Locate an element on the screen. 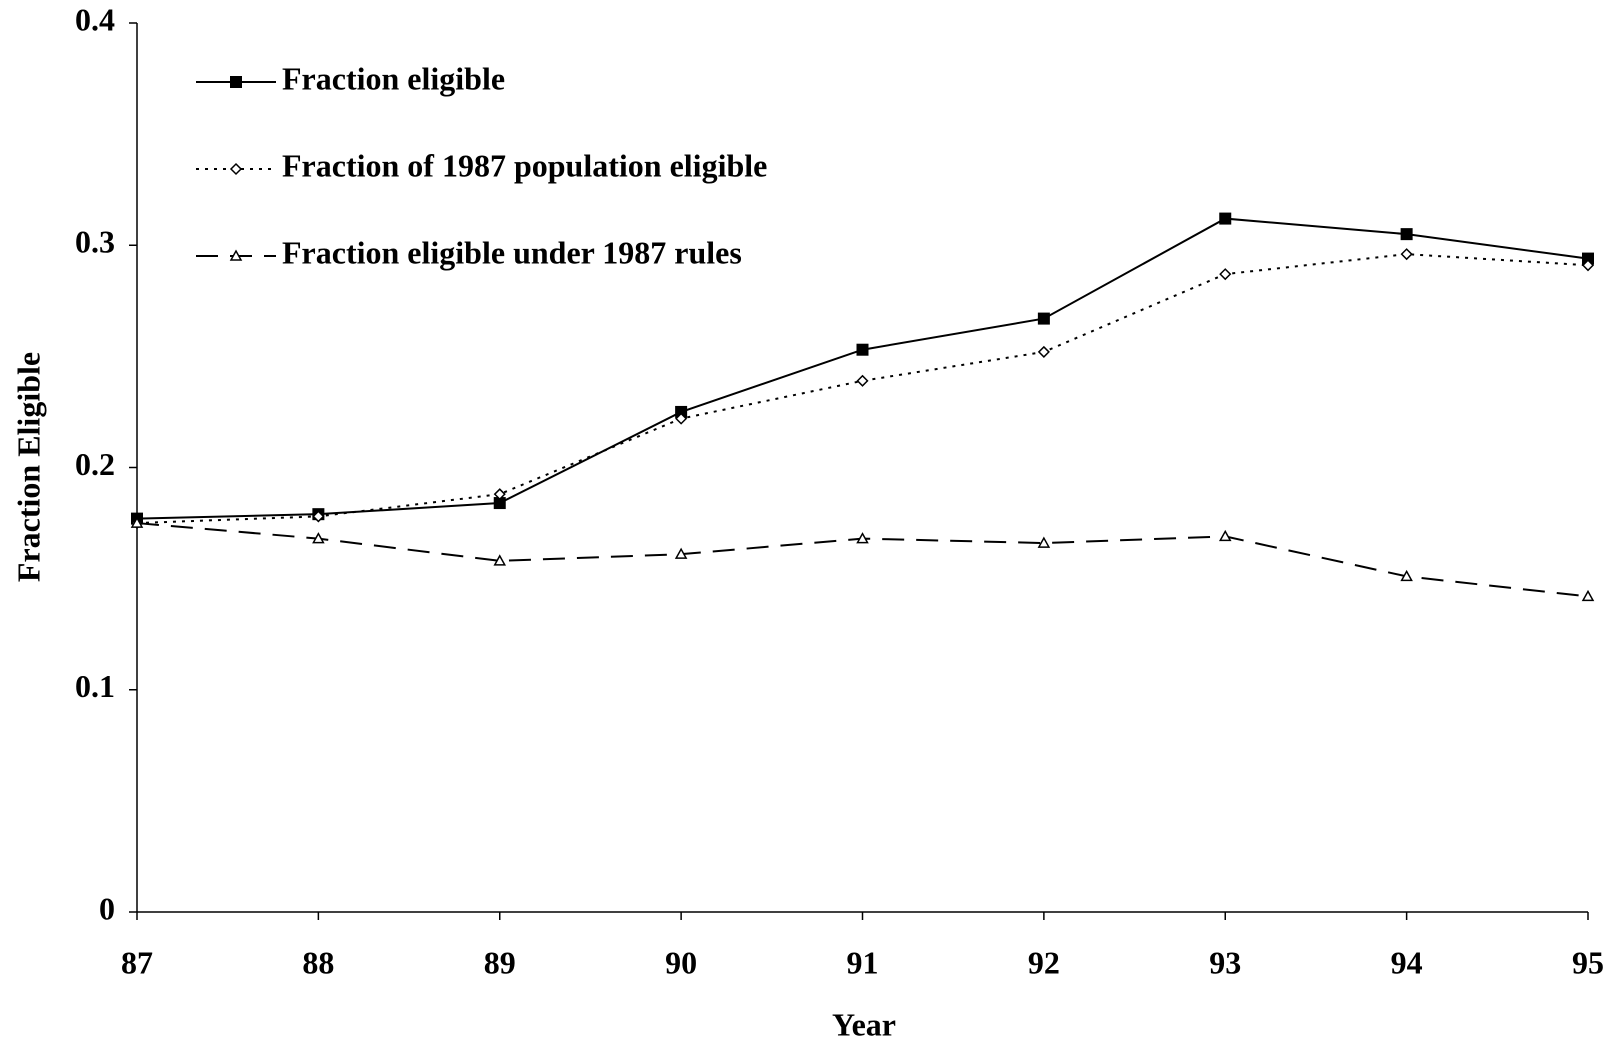 This screenshot has width=1609, height=1045. x-tick-label: 88 is located at coordinates (318, 962).